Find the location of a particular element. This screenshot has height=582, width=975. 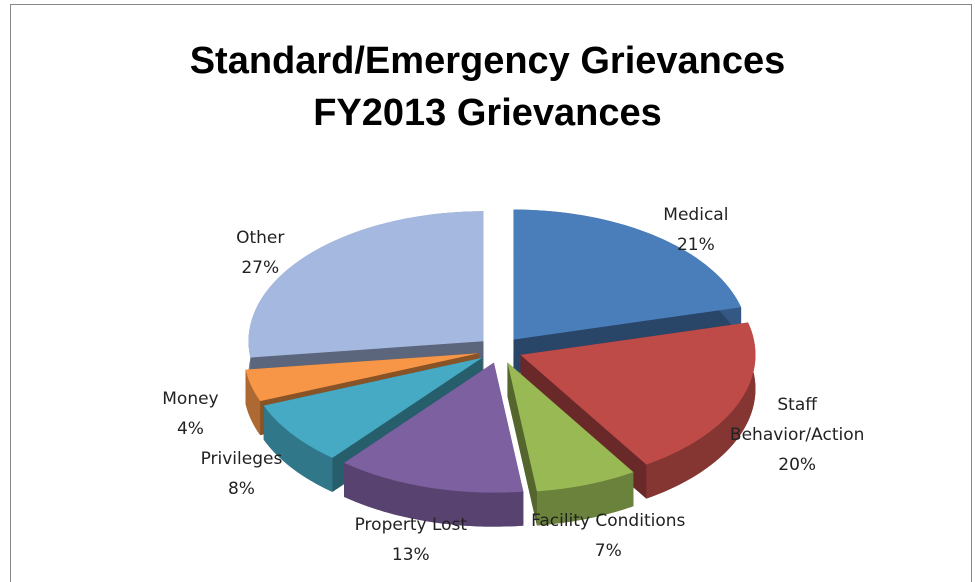

value-label: 7% is located at coordinates (608, 551).